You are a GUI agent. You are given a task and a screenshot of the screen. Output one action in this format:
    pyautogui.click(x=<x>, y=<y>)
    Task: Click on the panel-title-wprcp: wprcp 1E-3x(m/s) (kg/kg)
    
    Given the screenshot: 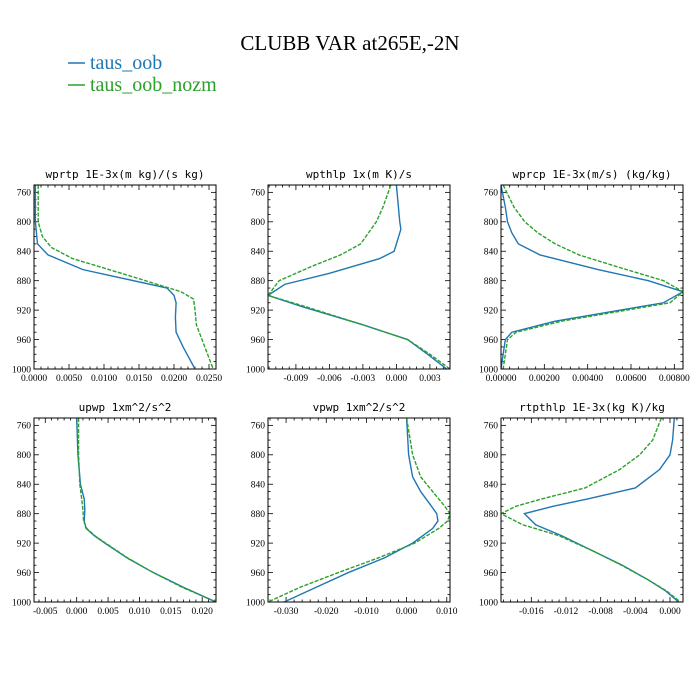 What is the action you would take?
    pyautogui.click(x=592, y=174)
    